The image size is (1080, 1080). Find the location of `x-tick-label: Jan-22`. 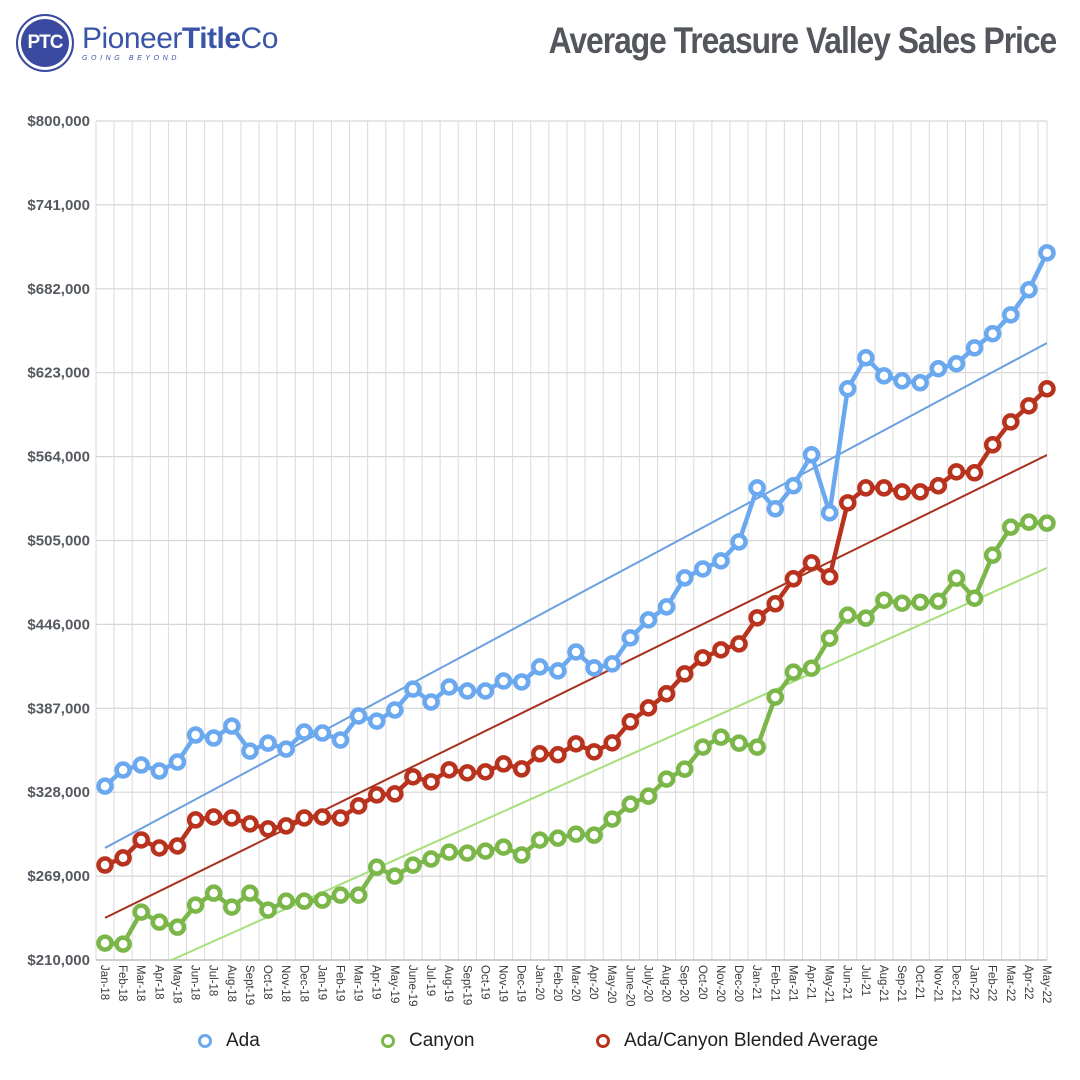

x-tick-label: Jan-22 is located at coordinates (974, 982).